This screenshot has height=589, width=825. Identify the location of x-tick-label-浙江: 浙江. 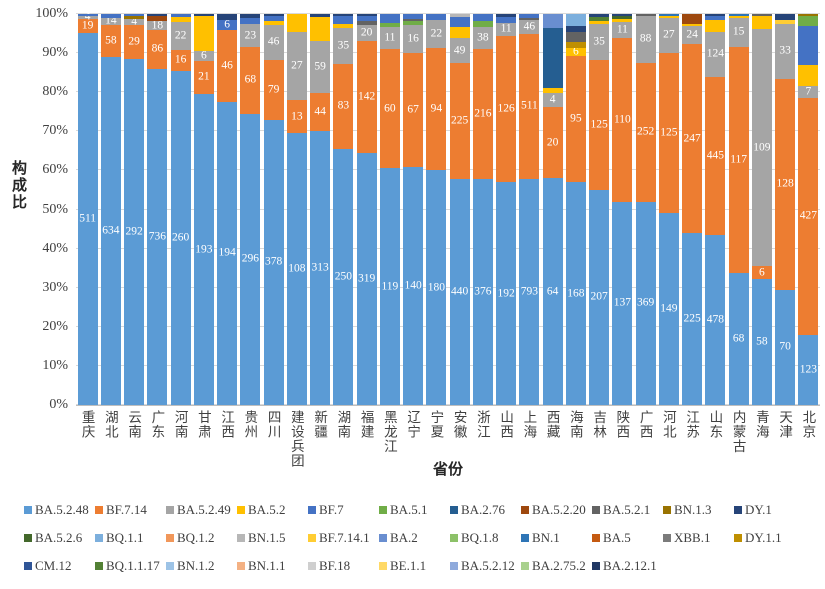
(482, 424).